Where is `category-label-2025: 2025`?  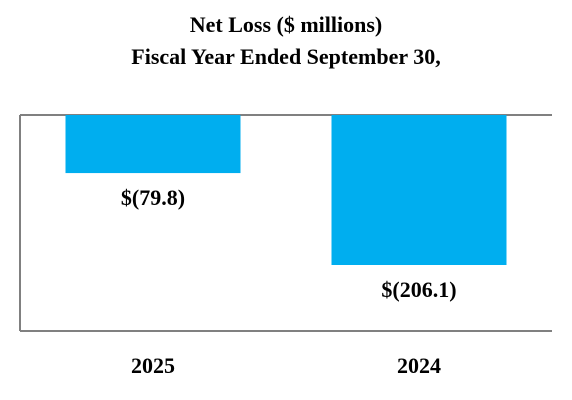
category-label-2025: 2025 is located at coordinates (153, 365).